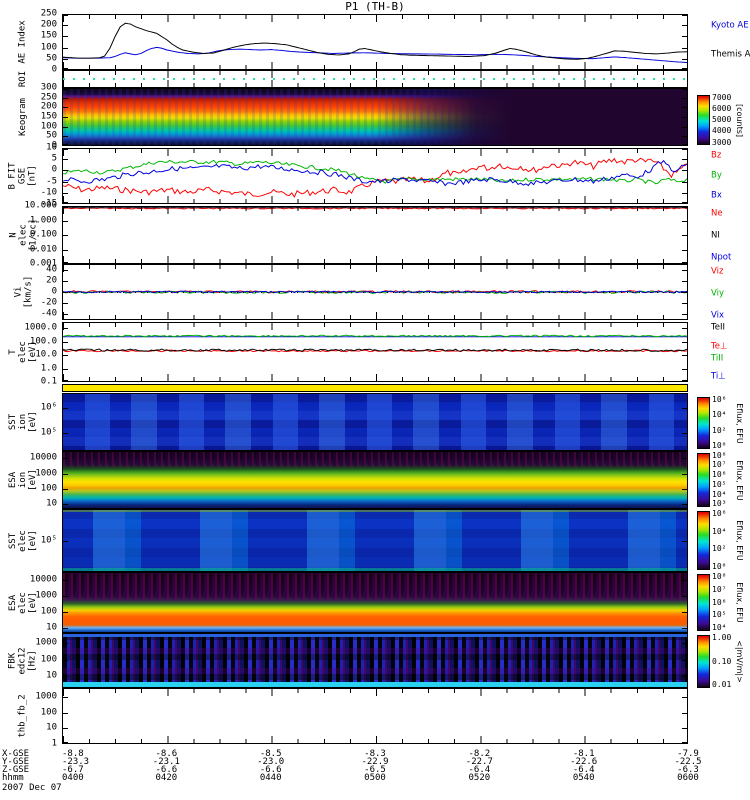 This screenshot has height=800, width=750. What do you see at coordinates (16, 762) in the screenshot?
I see `xaxis-row-label-ygse: Y-GSE` at bounding box center [16, 762].